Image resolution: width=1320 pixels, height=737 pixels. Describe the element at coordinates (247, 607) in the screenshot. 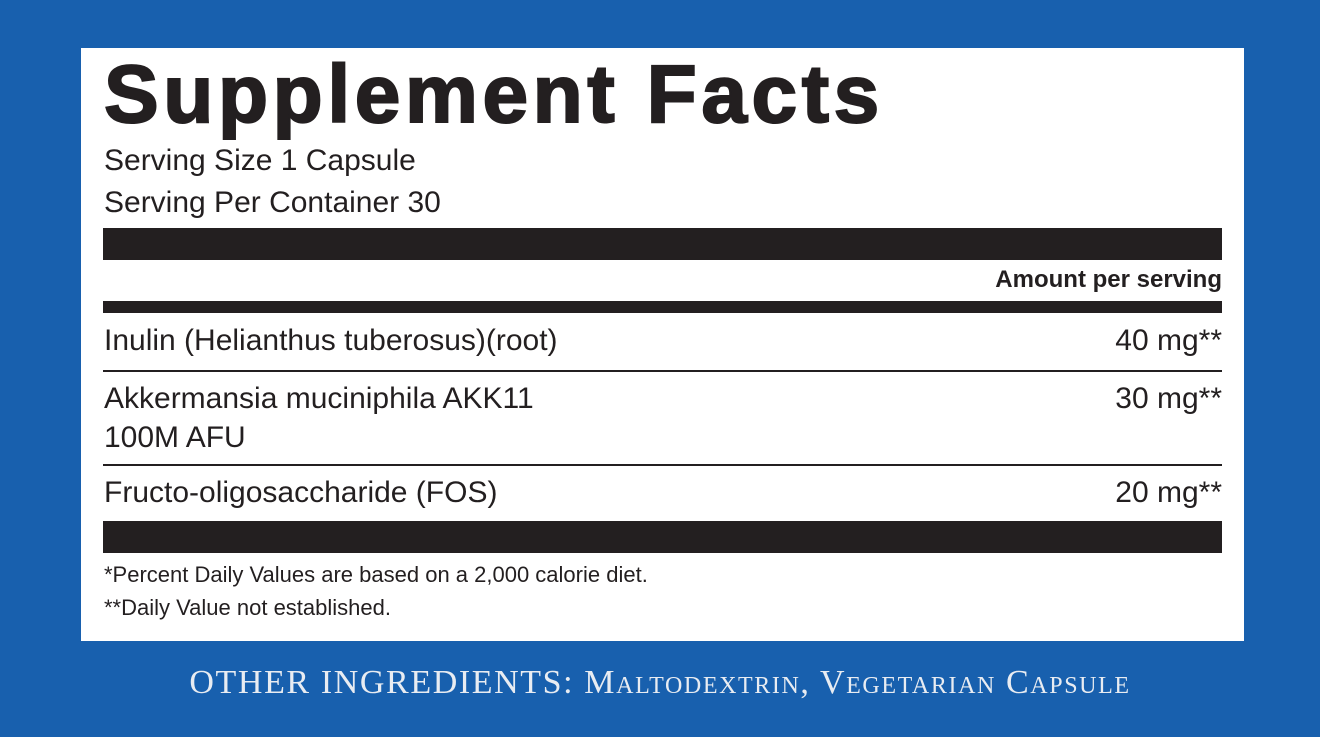

I see `footnote: **Daily Value not established.` at that location.